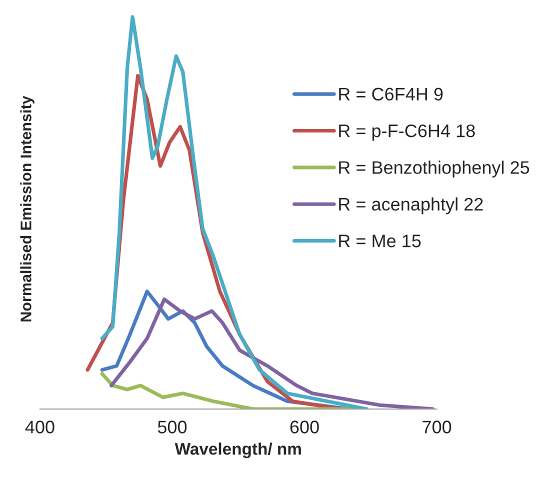 This screenshot has height=479, width=555. I want to click on x-tick-label: 700, so click(437, 427).